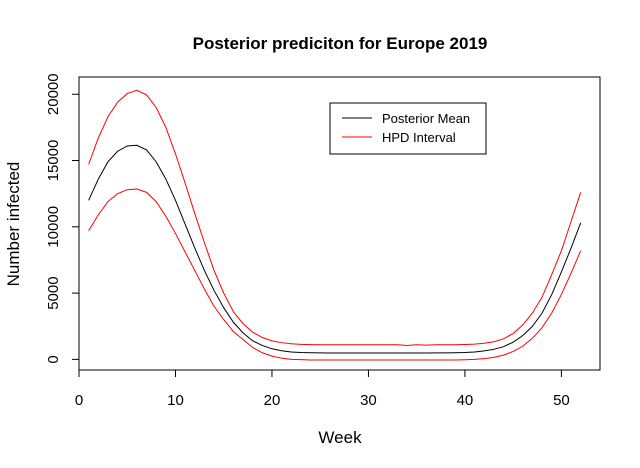 This screenshot has height=468, width=640. What do you see at coordinates (53, 359) in the screenshot?
I see `y-tick-label: 0` at bounding box center [53, 359].